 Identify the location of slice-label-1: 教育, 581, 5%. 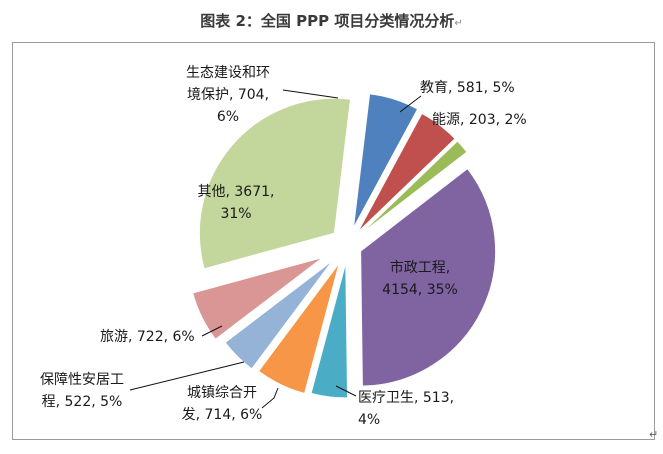
(467, 88).